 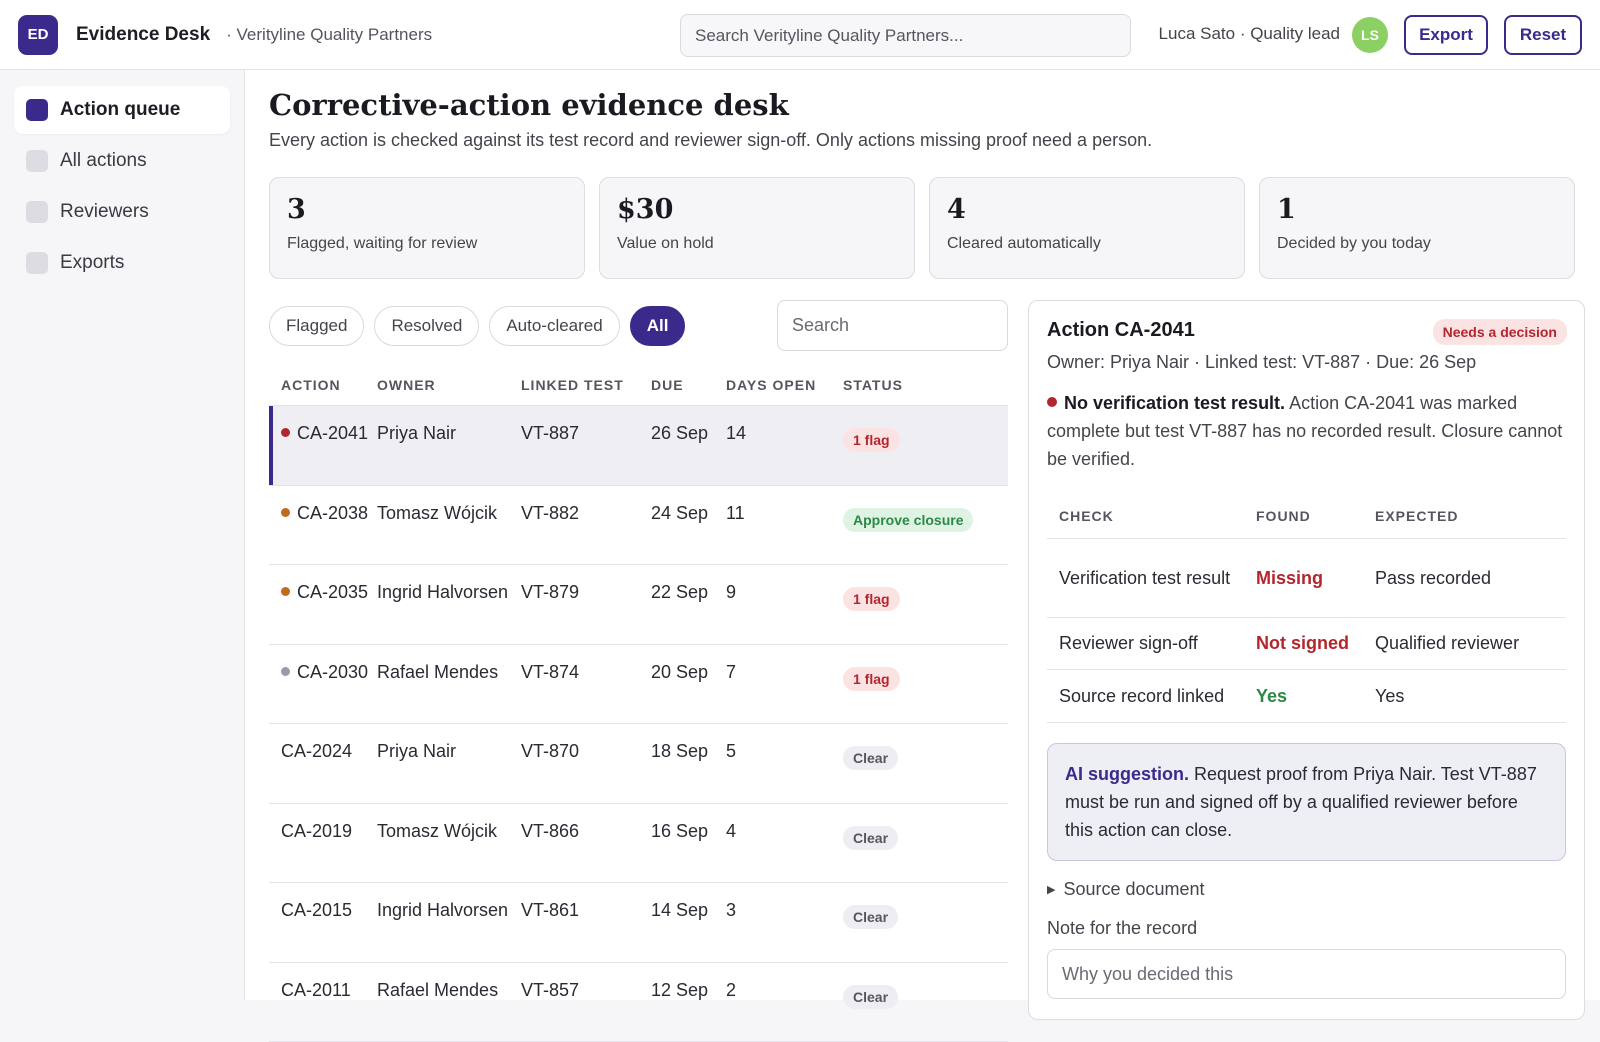 What do you see at coordinates (784, 385) in the screenshot?
I see `column-header: DAYS OPEN` at bounding box center [784, 385].